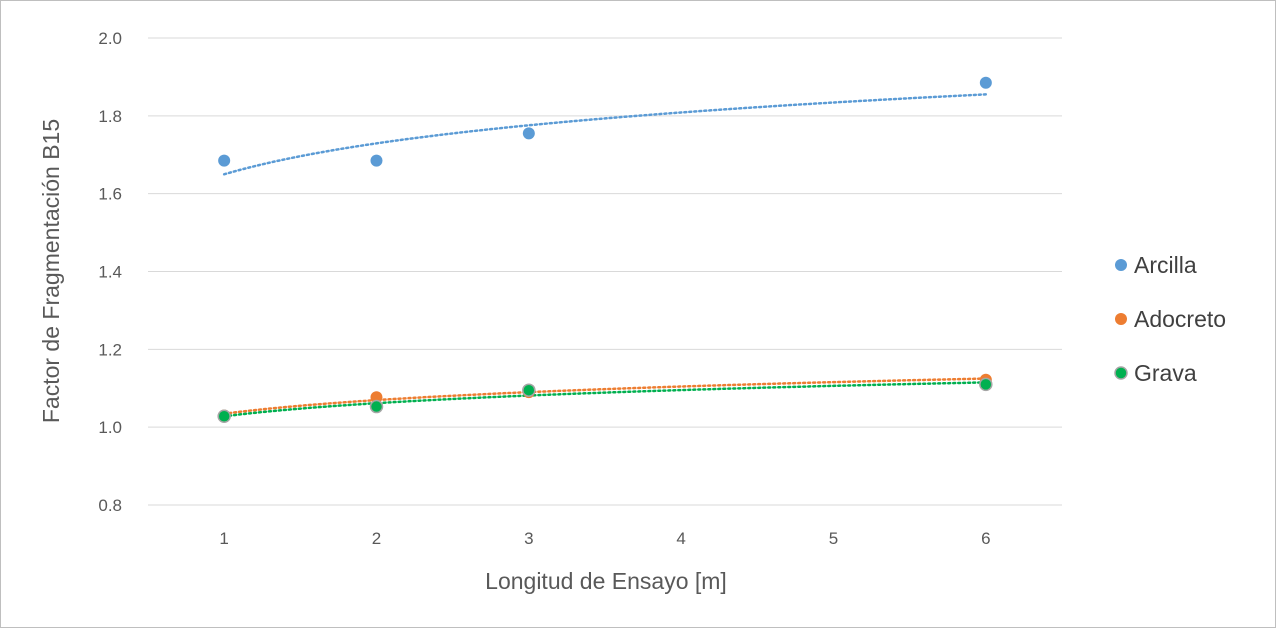 This screenshot has width=1276, height=629. I want to click on y-tick-label: 1.0, so click(110, 427).